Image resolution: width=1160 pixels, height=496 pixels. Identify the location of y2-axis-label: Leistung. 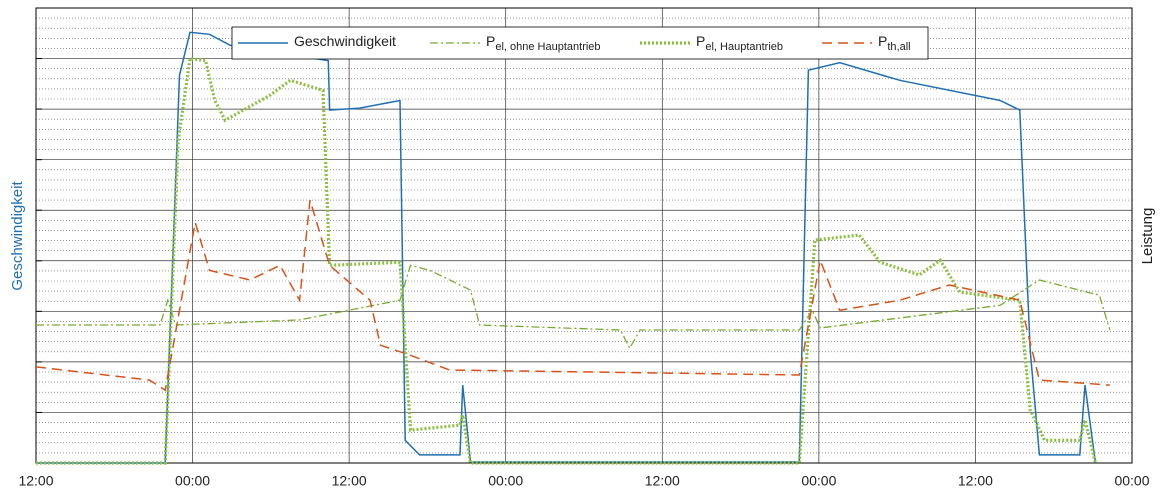
(1147, 236).